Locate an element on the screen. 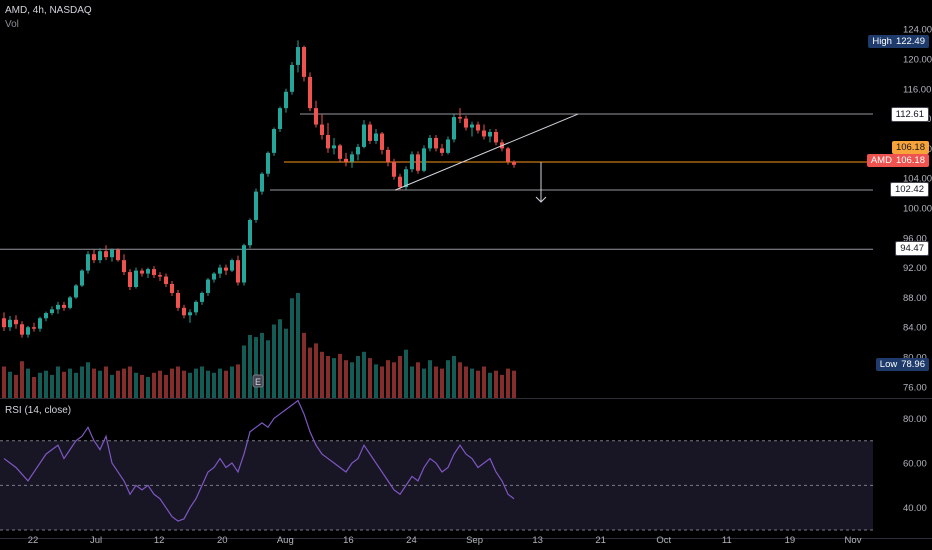  rsi-tick-label: 40.00 is located at coordinates (915, 508).